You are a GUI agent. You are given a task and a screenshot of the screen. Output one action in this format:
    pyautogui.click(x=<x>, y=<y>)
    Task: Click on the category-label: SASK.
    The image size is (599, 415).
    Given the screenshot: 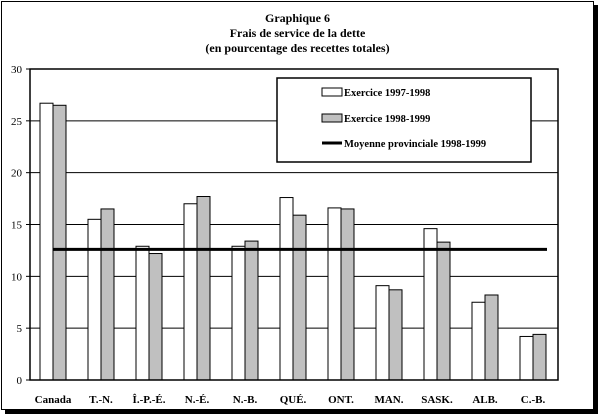 What is the action you would take?
    pyautogui.click(x=437, y=400)
    